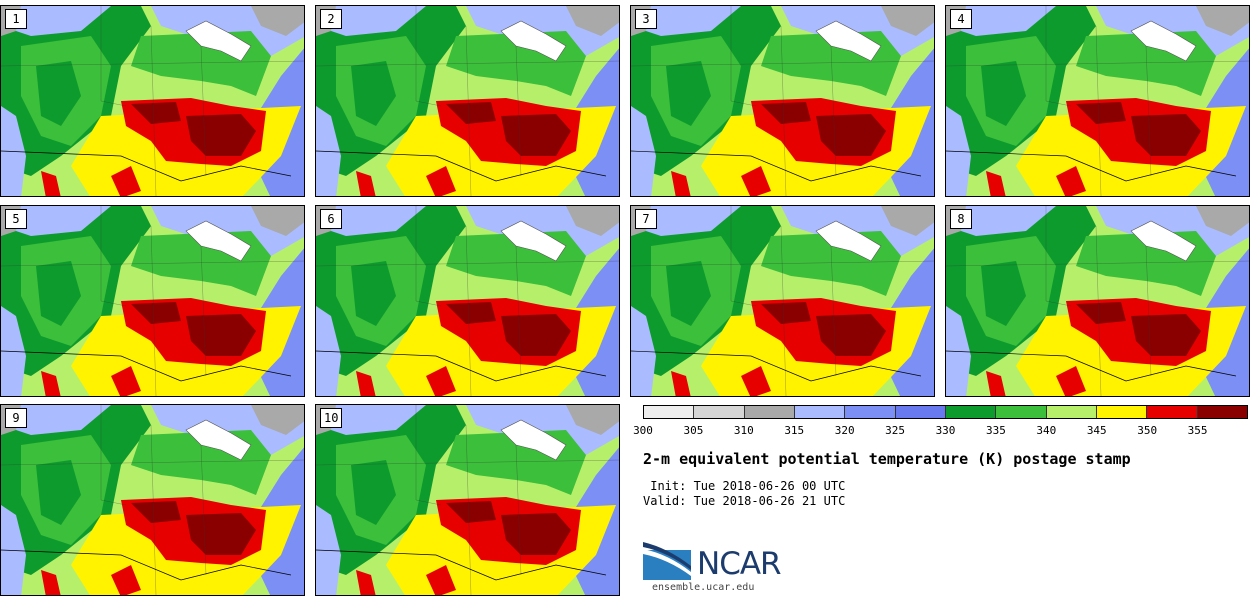 This screenshot has width=1260, height=597. Describe the element at coordinates (646, 19) in the screenshot. I see `member-label: 3` at that location.